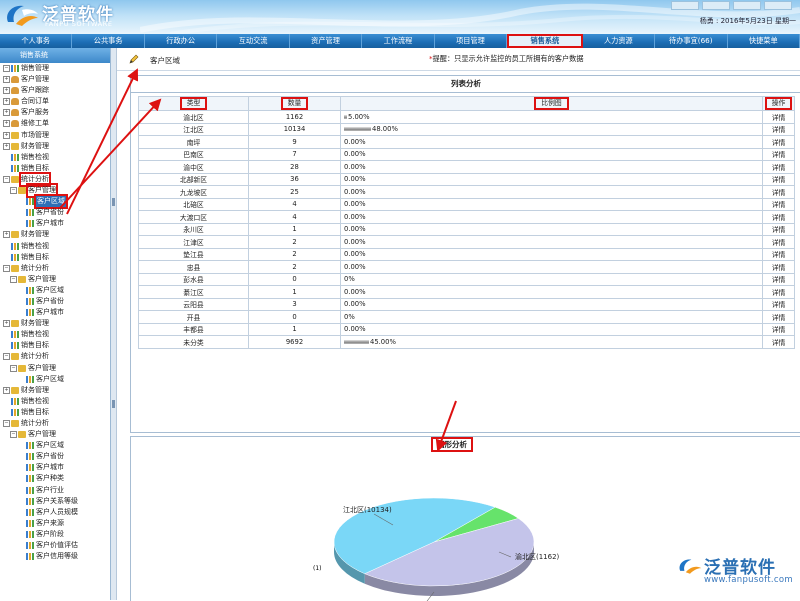 The height and width of the screenshot is (601, 800). What do you see at coordinates (36, 41) in the screenshot?
I see `nav-item-0: 个人事务` at bounding box center [36, 41].